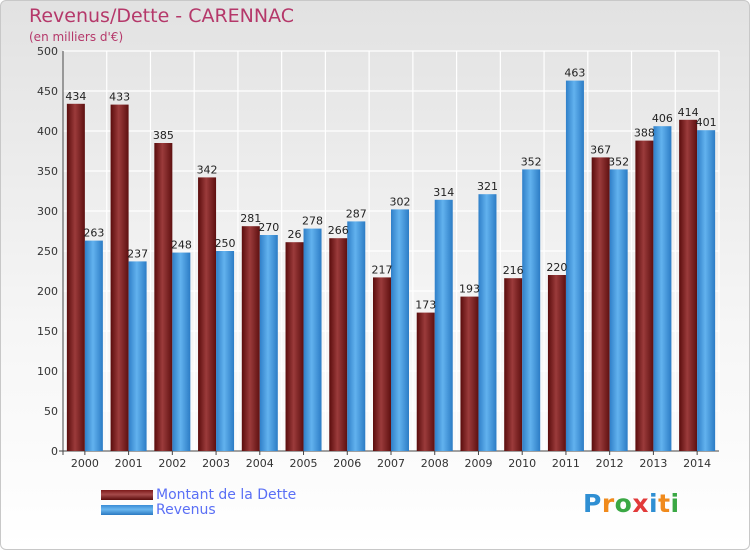 The image size is (750, 550). I want to click on data-label-debt: 414, so click(688, 112).